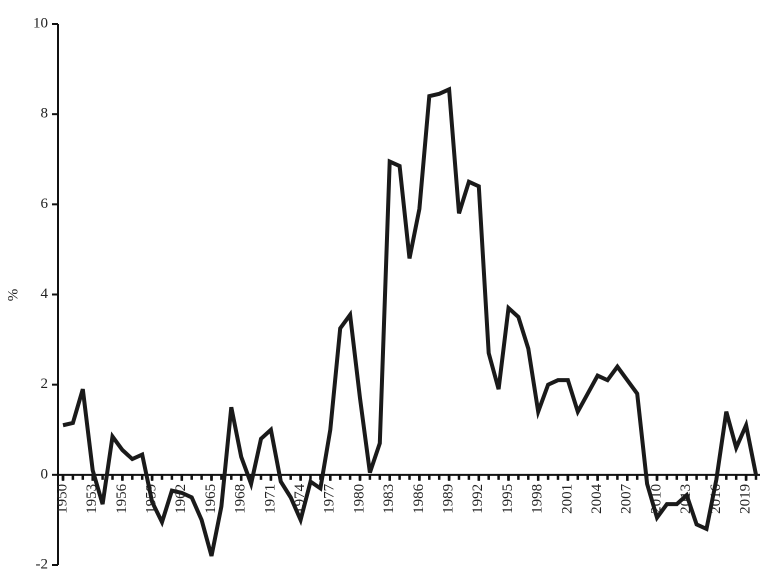 This screenshot has height=576, width=775. What do you see at coordinates (508, 499) in the screenshot?
I see `x-tick-label: 1995` at bounding box center [508, 499].